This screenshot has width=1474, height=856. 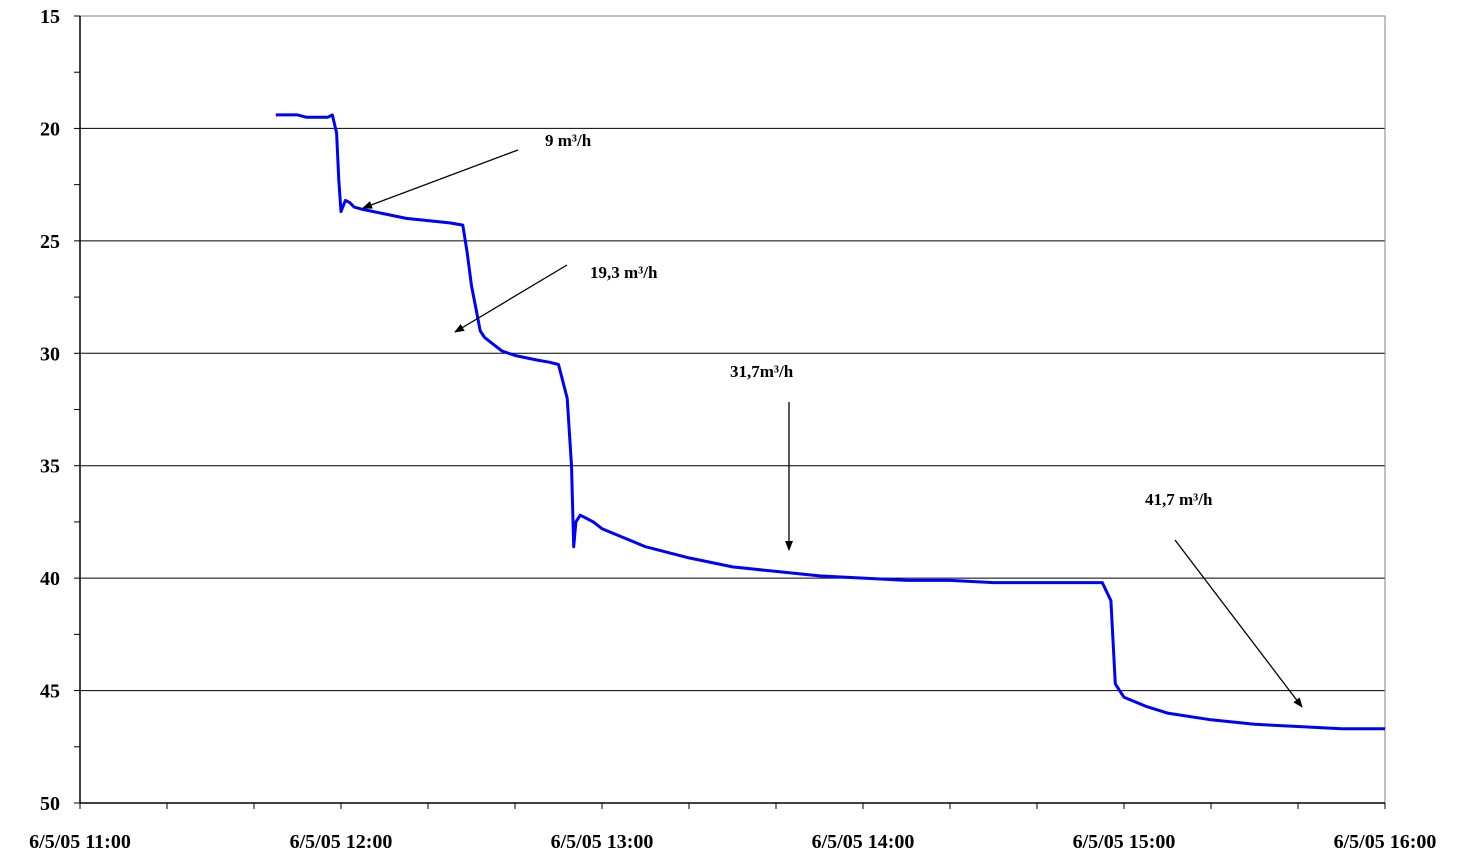 I want to click on y-tick-label: 30, so click(x=50, y=354).